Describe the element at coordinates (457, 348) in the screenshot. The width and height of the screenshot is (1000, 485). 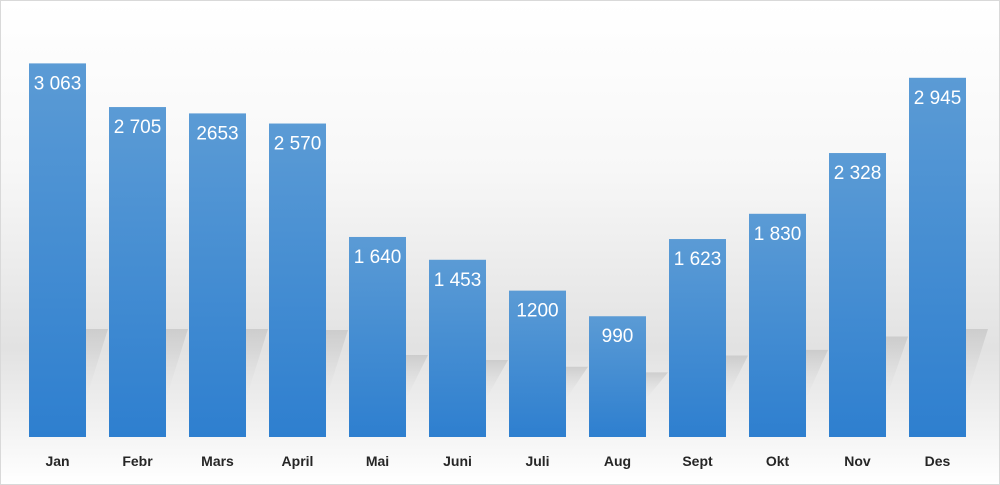
I see `bar-juni` at that location.